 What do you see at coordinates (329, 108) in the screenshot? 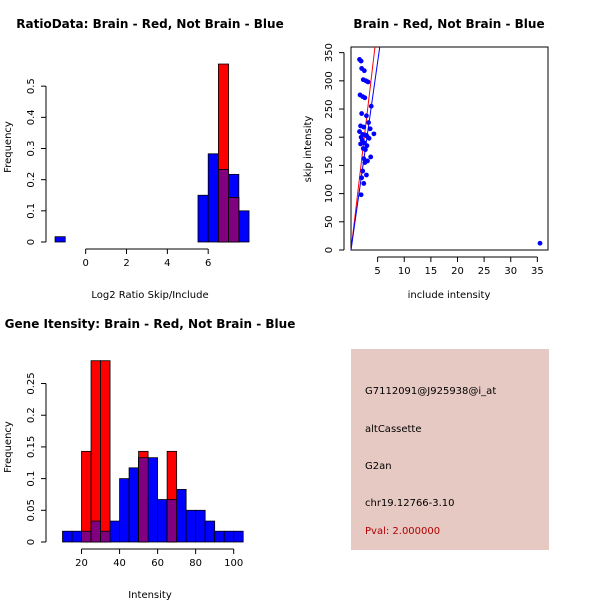
I see `y-tick-label: 250` at bounding box center [329, 108].